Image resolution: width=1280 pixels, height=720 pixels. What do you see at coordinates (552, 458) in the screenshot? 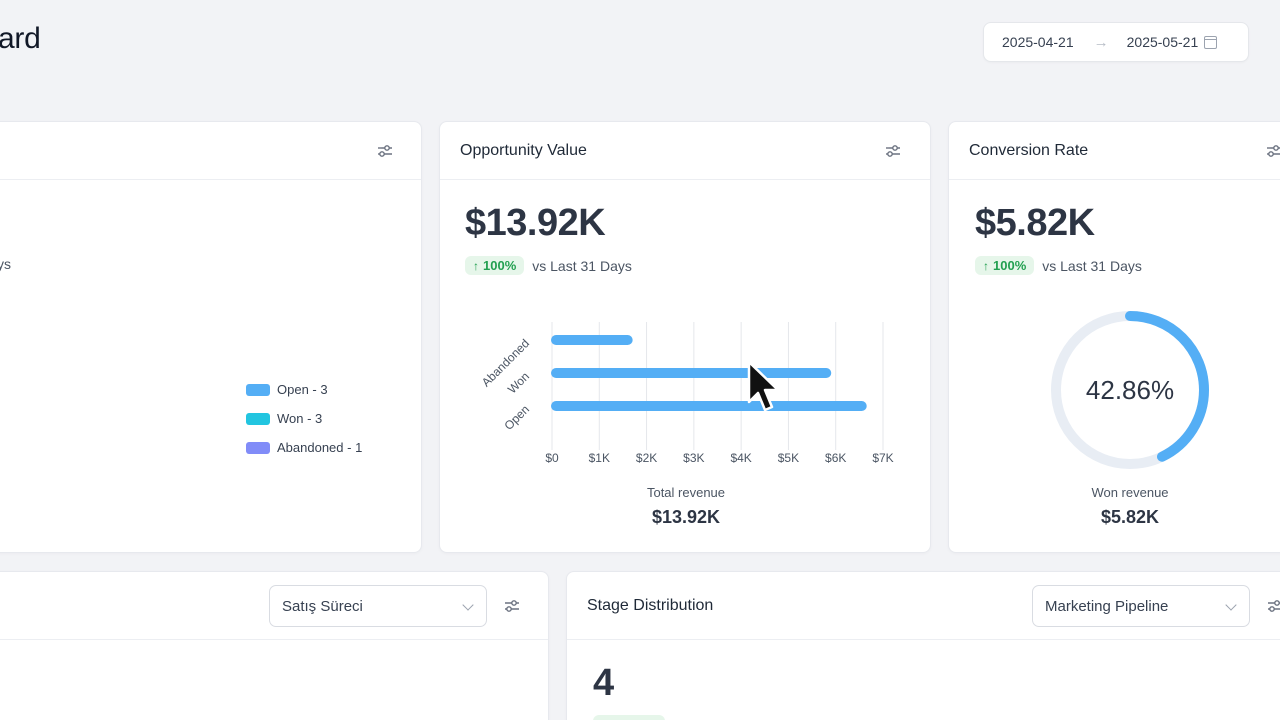
I see `x-tick-label: $0` at bounding box center [552, 458].